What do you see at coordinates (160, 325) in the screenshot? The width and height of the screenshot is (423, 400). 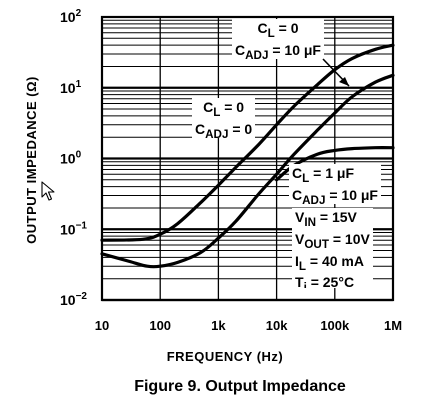 I see `x-tick-label: 100` at bounding box center [160, 325].